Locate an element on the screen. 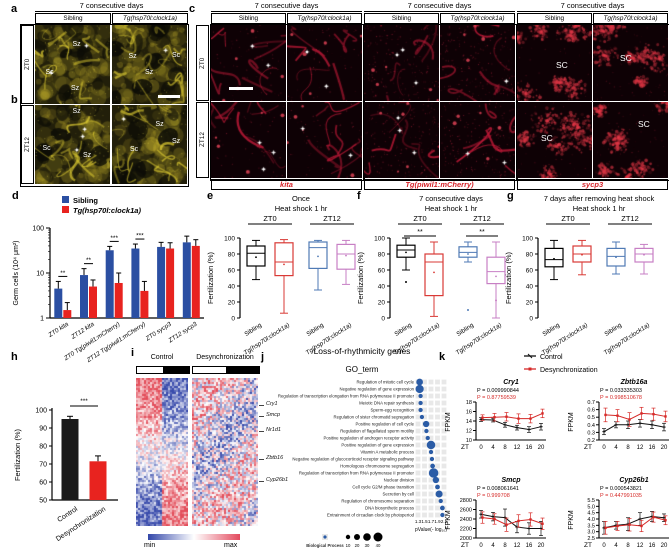  c-caption-3: sycp3 is located at coordinates (592, 184).